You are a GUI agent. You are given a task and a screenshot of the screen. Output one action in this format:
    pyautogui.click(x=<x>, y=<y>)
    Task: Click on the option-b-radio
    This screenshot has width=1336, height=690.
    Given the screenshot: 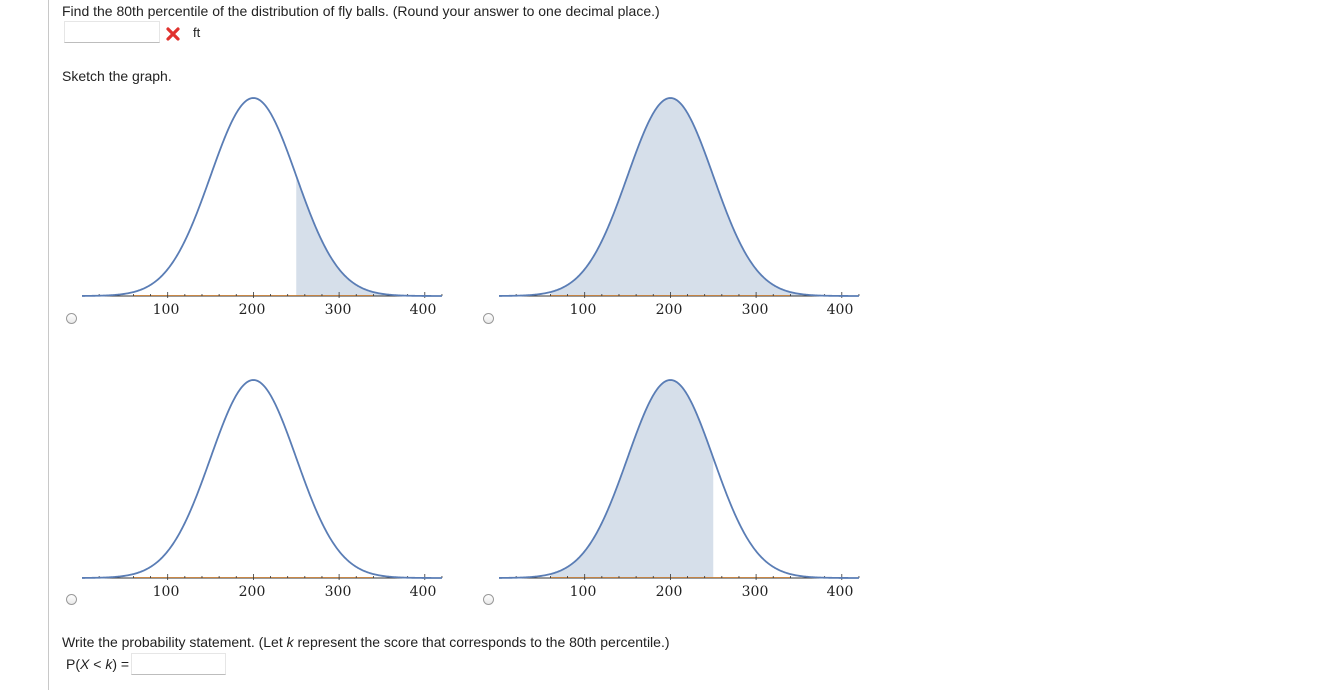 What is the action you would take?
    pyautogui.click(x=488, y=318)
    